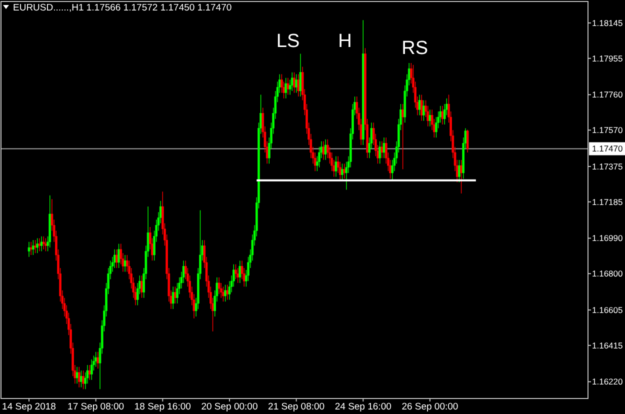 The image size is (625, 414). Describe the element at coordinates (122, 8) in the screenshot. I see `chart-title: EURUSD......,H1 1.17566 1.17572 1.17450 1.17470` at that location.